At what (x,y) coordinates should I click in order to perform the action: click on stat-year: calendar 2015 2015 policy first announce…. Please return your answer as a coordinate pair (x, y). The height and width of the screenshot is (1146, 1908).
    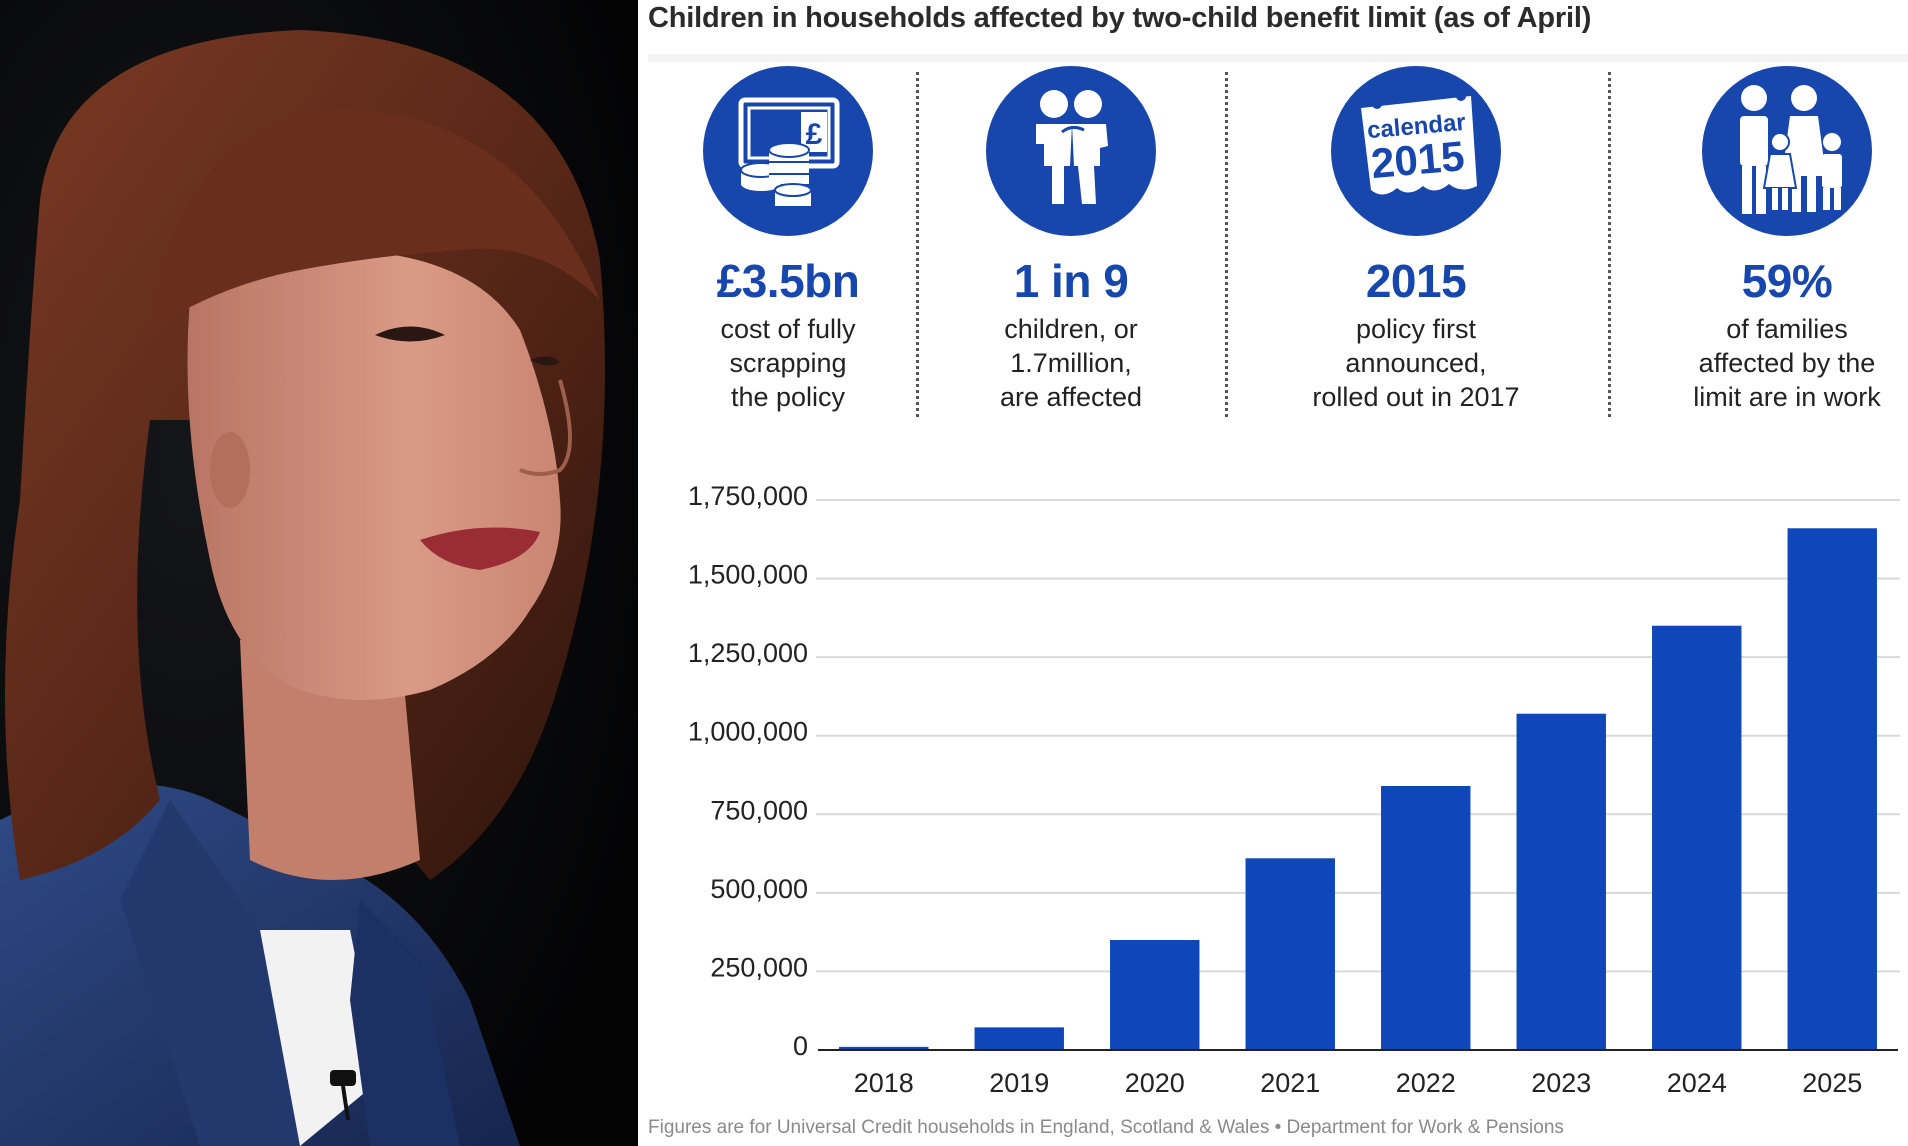
    Looking at the image, I should click on (1416, 240).